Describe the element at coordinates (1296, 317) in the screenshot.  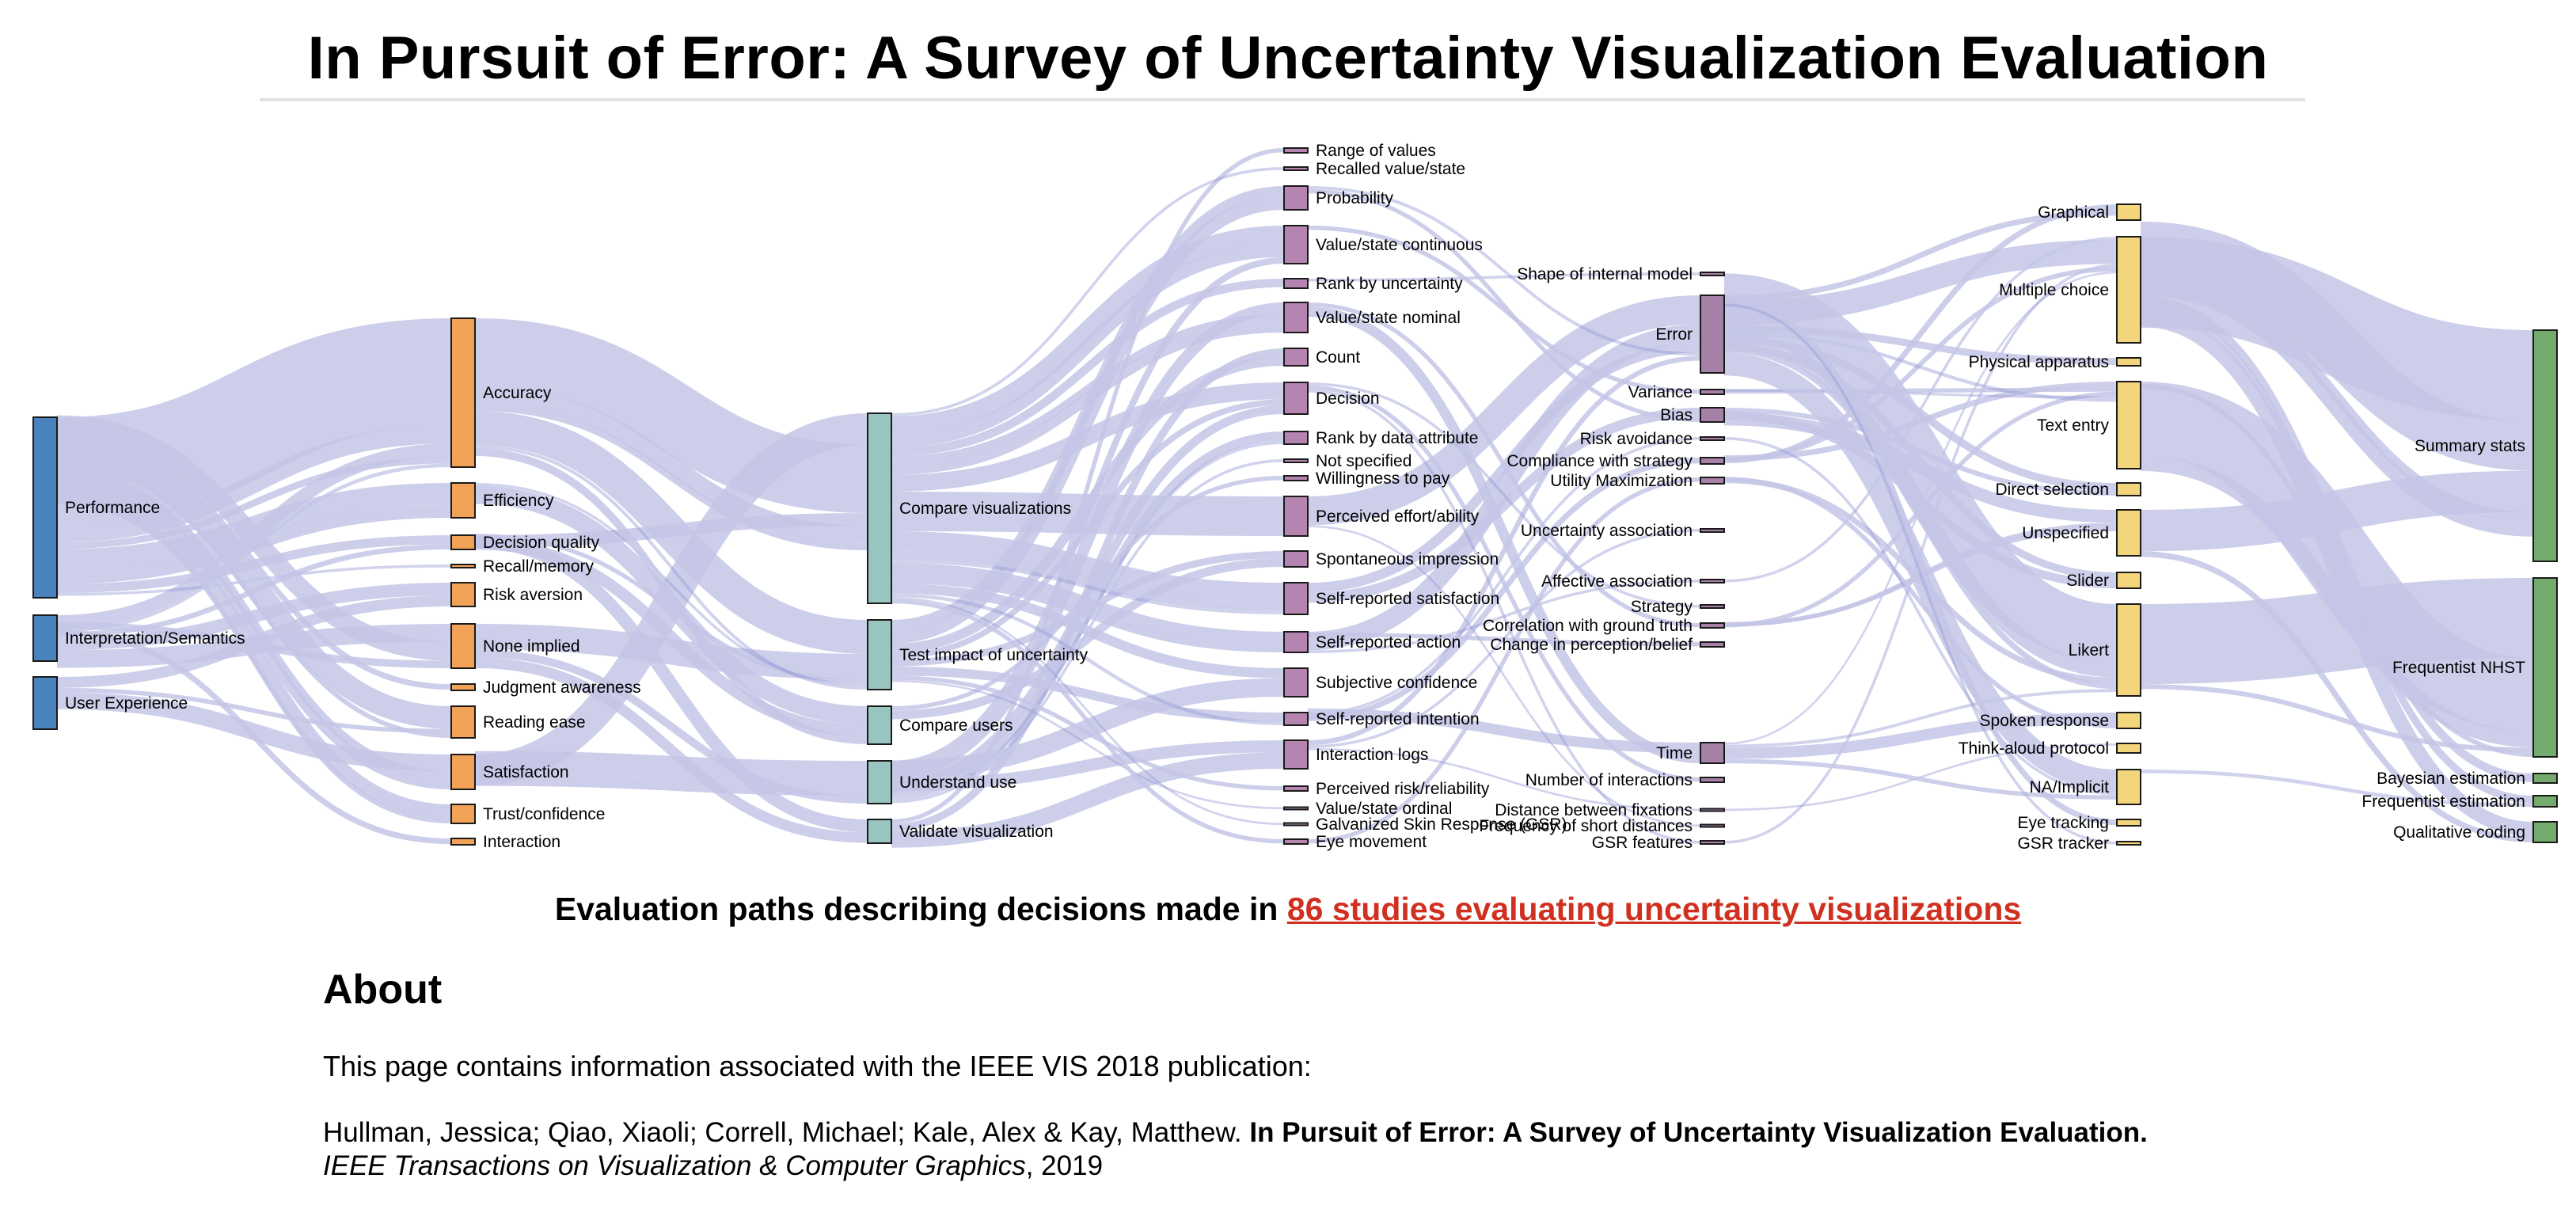
I see `node-value-state-nominal` at that location.